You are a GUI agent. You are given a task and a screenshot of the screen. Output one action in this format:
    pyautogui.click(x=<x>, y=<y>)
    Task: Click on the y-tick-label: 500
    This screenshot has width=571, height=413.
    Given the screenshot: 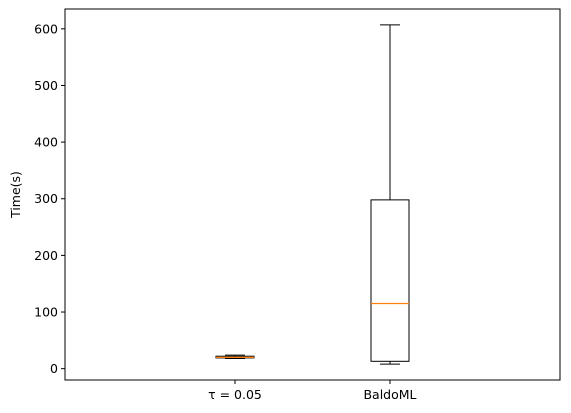 What is the action you would take?
    pyautogui.click(x=46, y=85)
    